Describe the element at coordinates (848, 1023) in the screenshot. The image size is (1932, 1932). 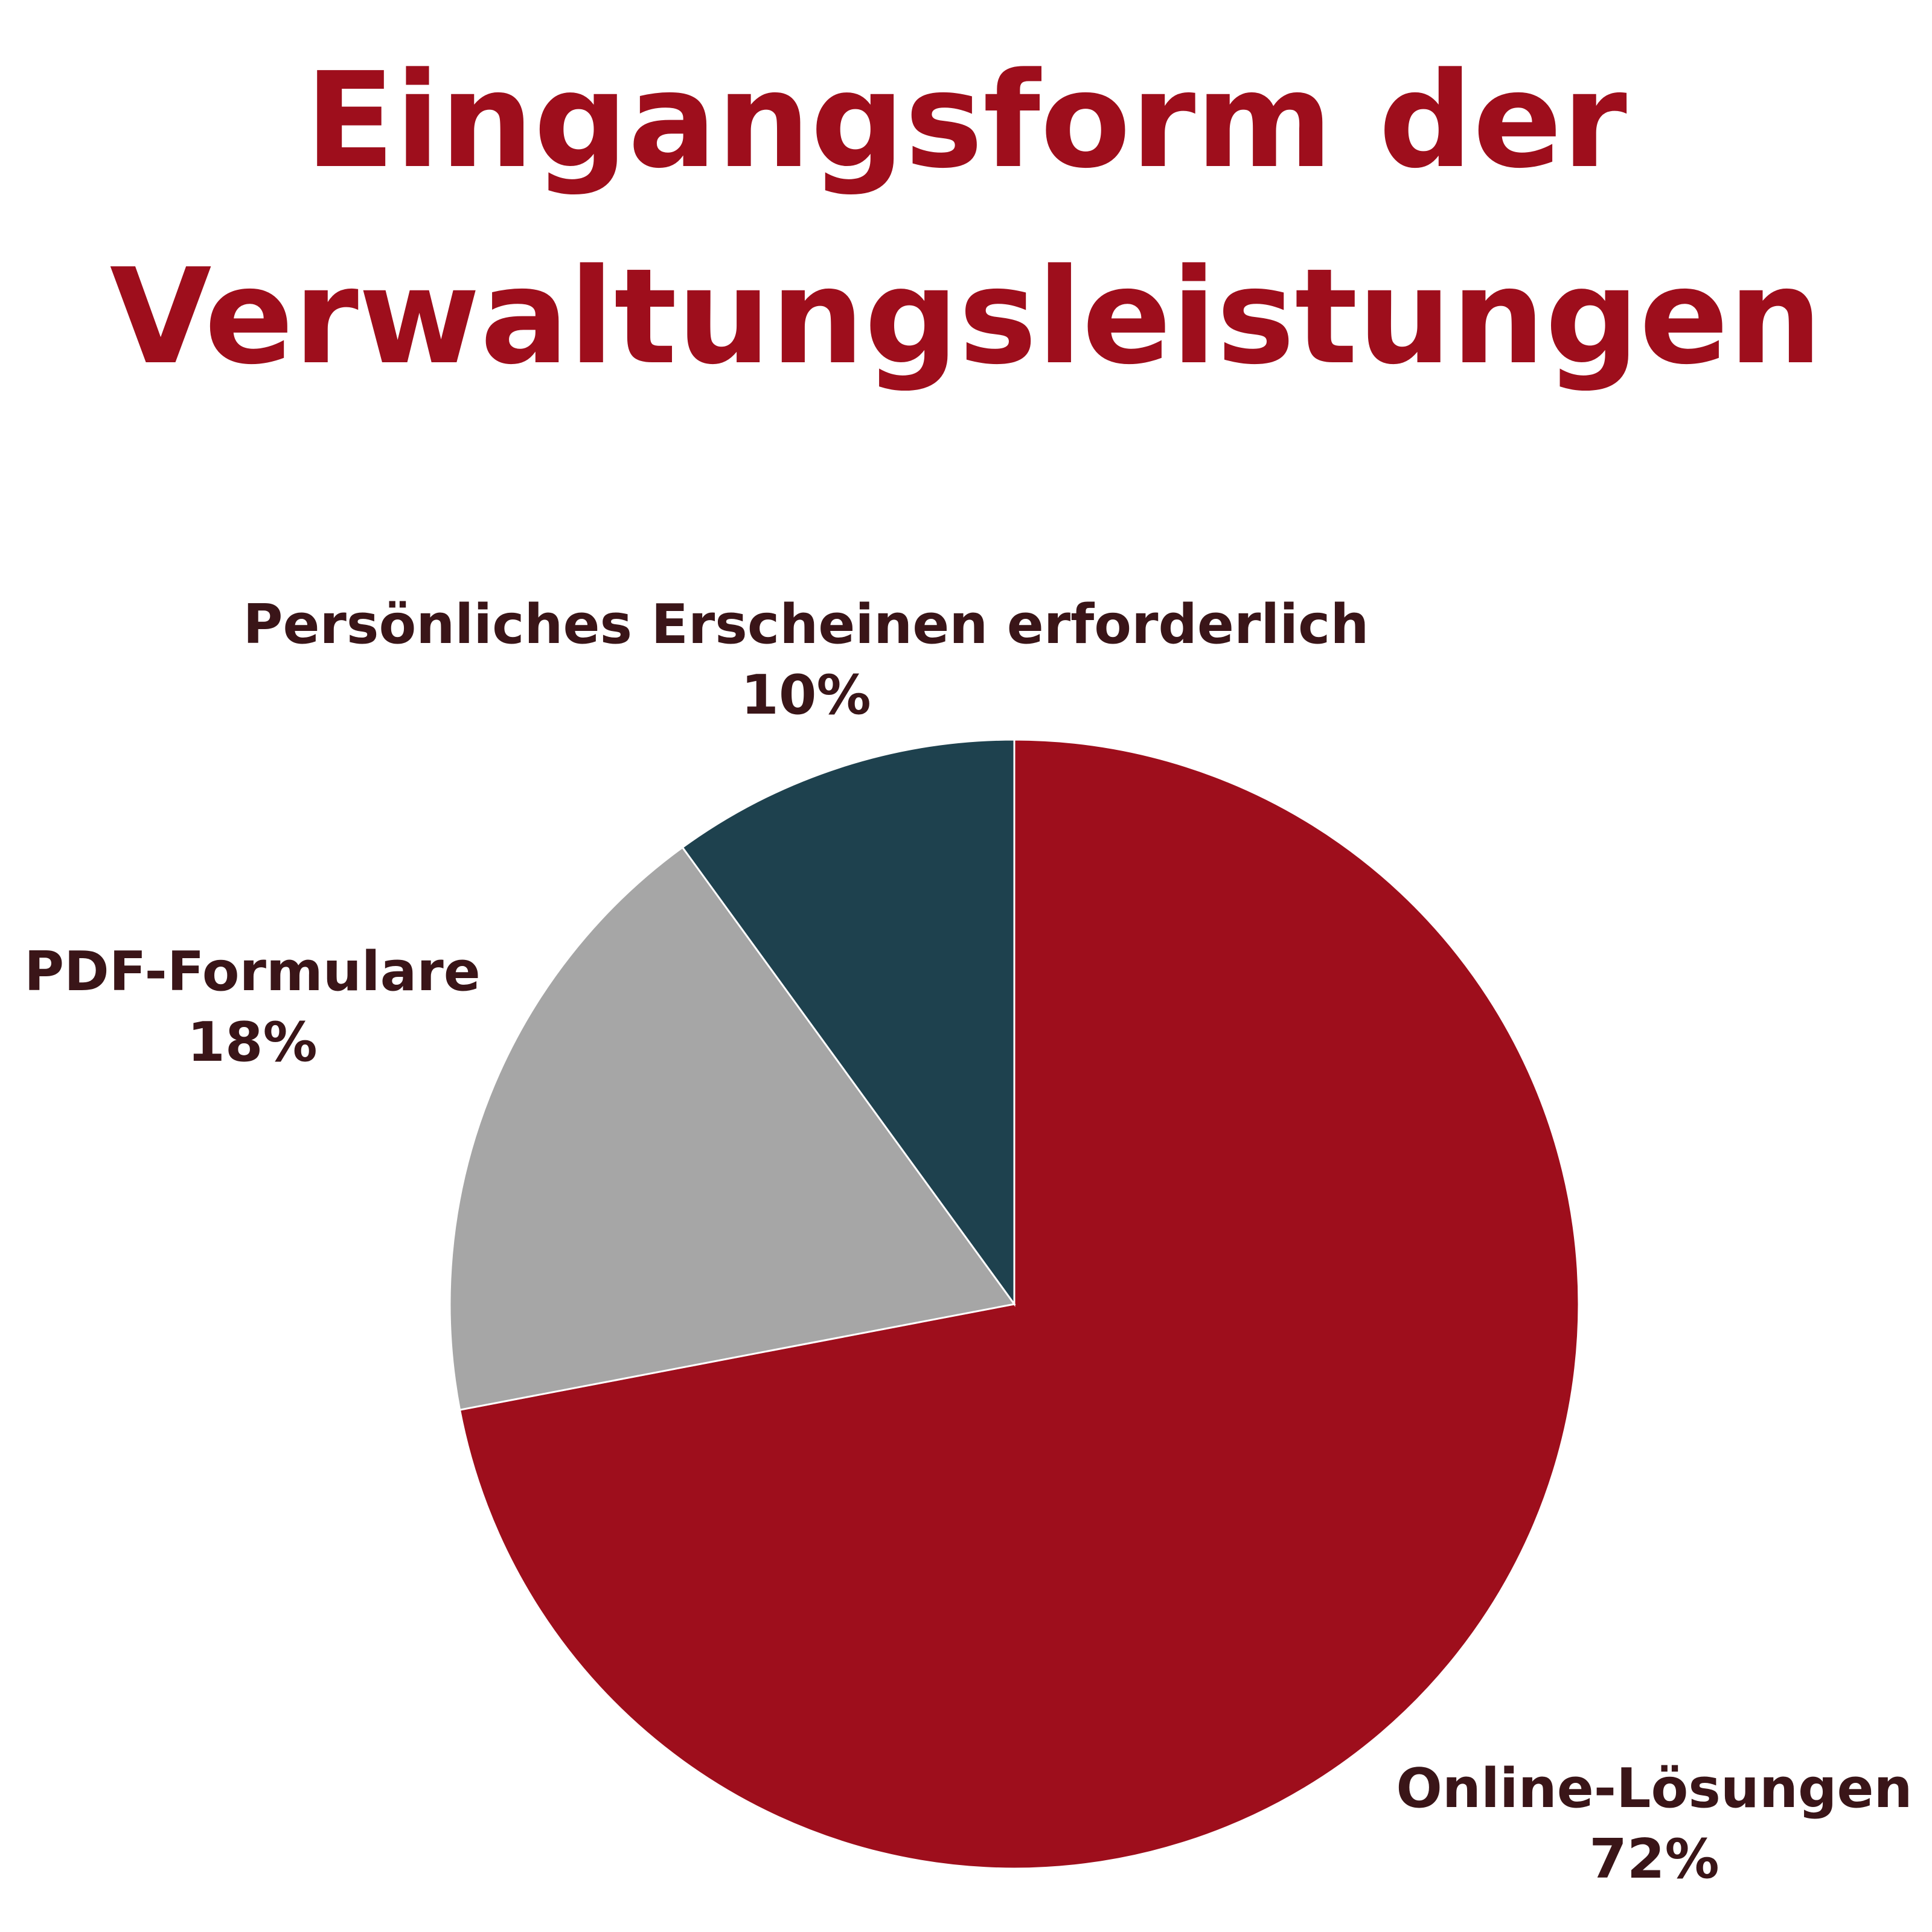
I see `pie-slice-persoenliches-erscheinen` at that location.